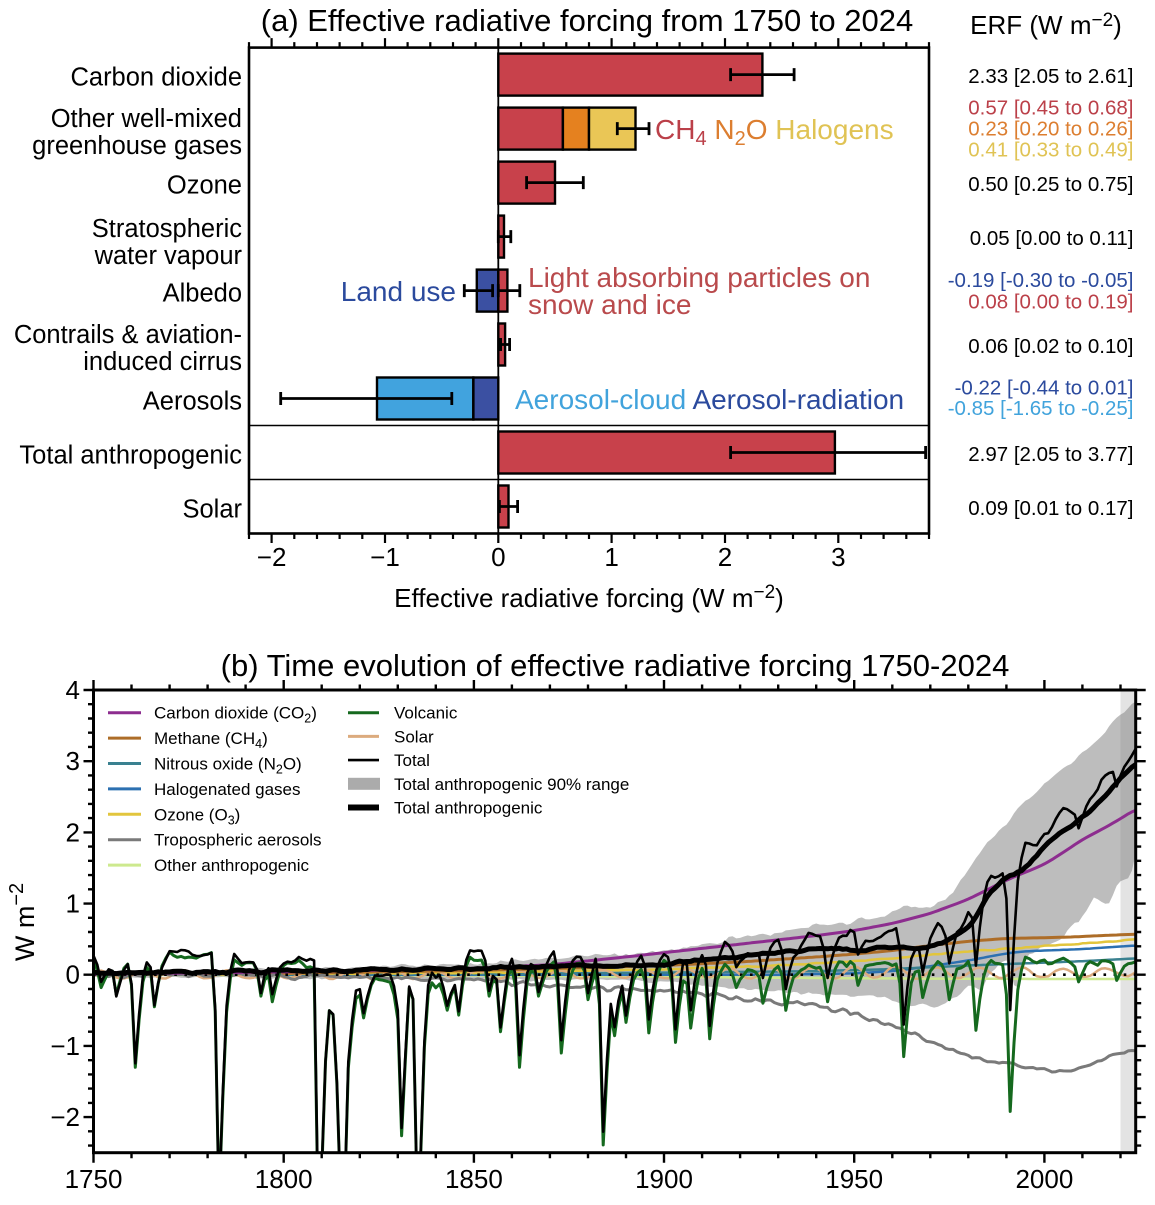  I want to click on svg-text: Total, so click(412, 760).